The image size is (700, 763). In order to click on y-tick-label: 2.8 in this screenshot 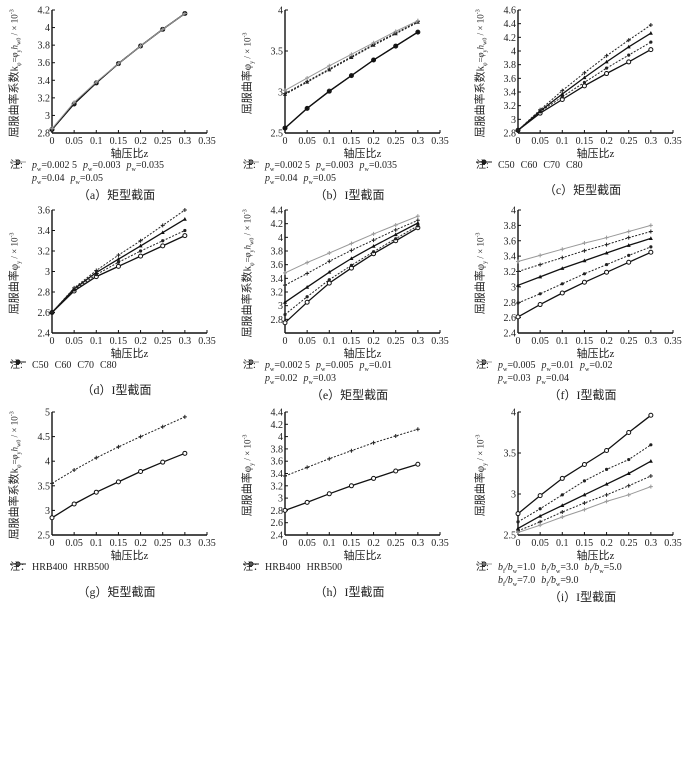, I will do `click(44, 293)`.